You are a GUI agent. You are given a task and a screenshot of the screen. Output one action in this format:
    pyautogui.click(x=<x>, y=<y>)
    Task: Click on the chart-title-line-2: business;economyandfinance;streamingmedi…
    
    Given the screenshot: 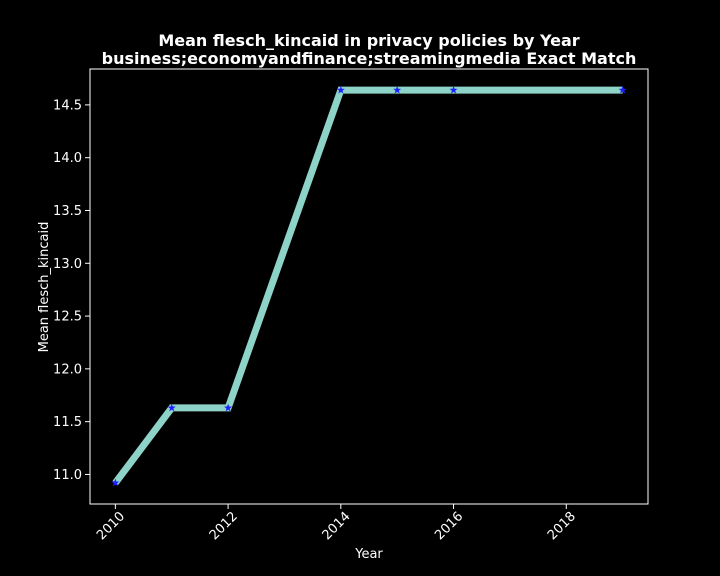 What is the action you would take?
    pyautogui.click(x=369, y=58)
    